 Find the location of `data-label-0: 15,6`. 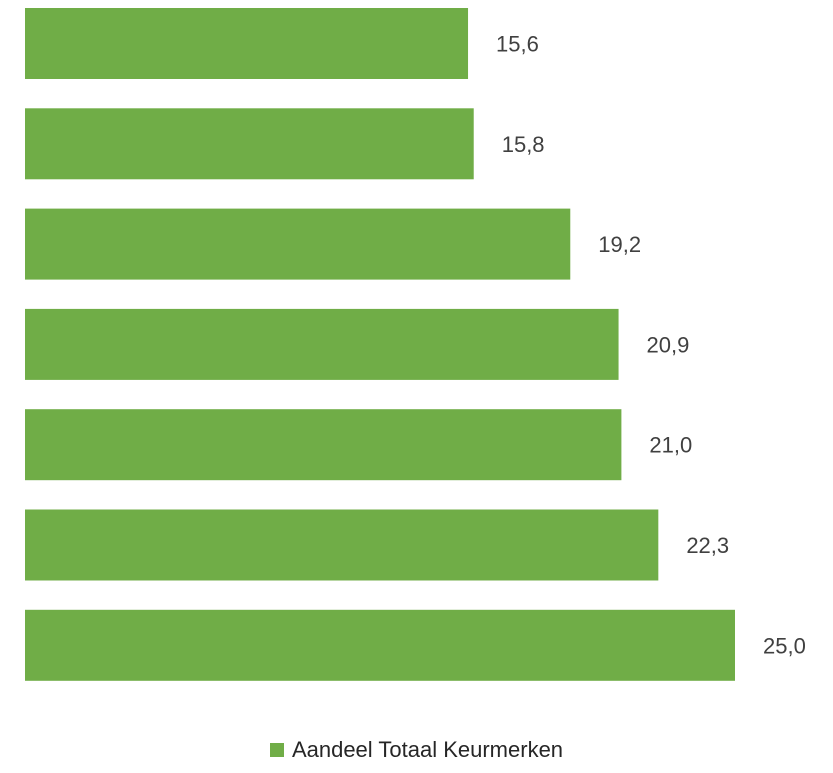

data-label-0: 15,6 is located at coordinates (517, 44).